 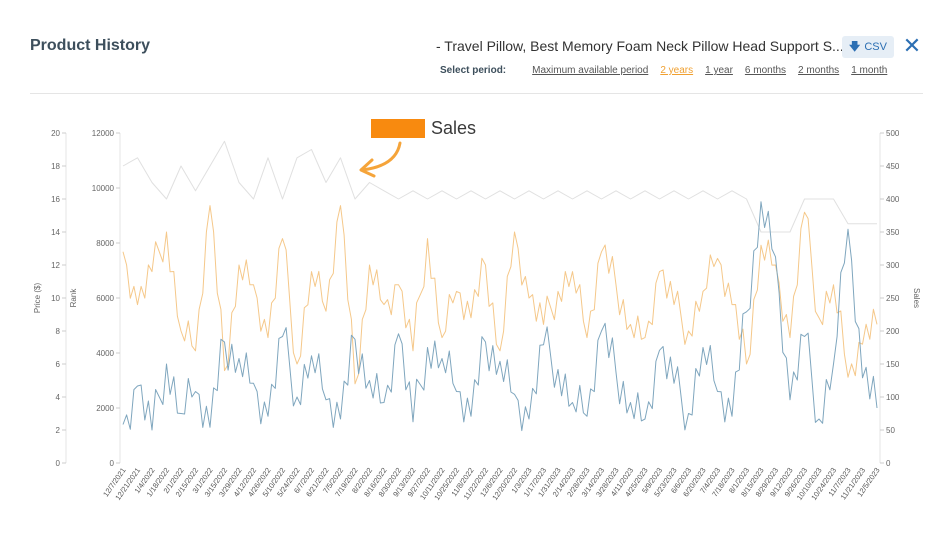 What do you see at coordinates (473, 70) in the screenshot?
I see `period-label: Select period:` at bounding box center [473, 70].